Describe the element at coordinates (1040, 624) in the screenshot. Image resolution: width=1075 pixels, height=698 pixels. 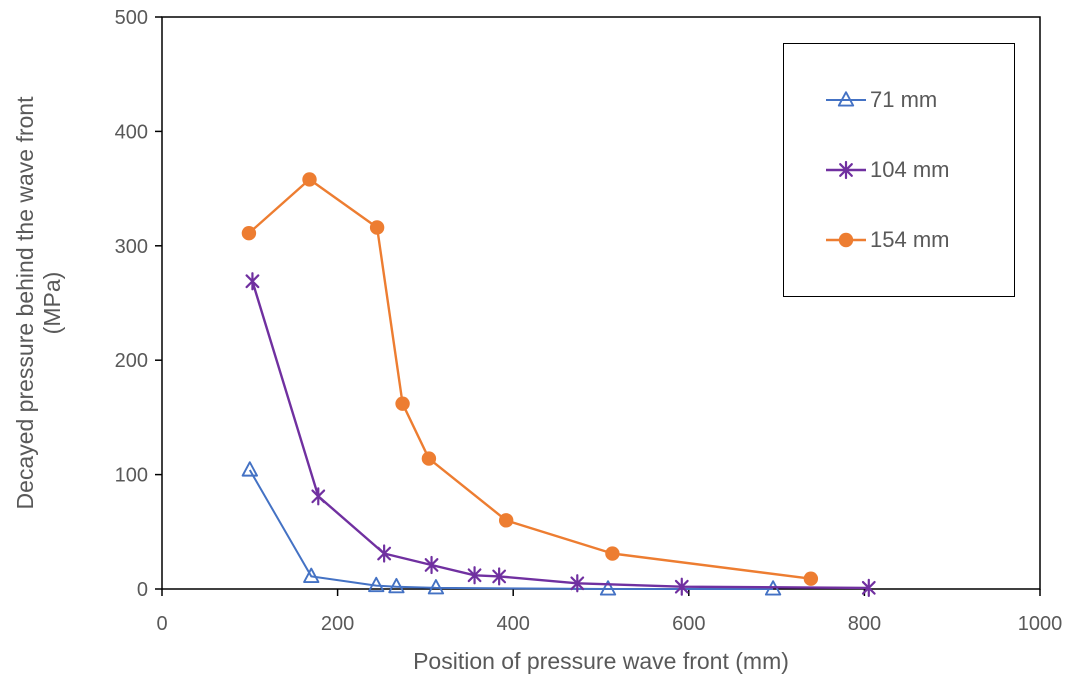
I see `x-tick-label: 1000` at that location.